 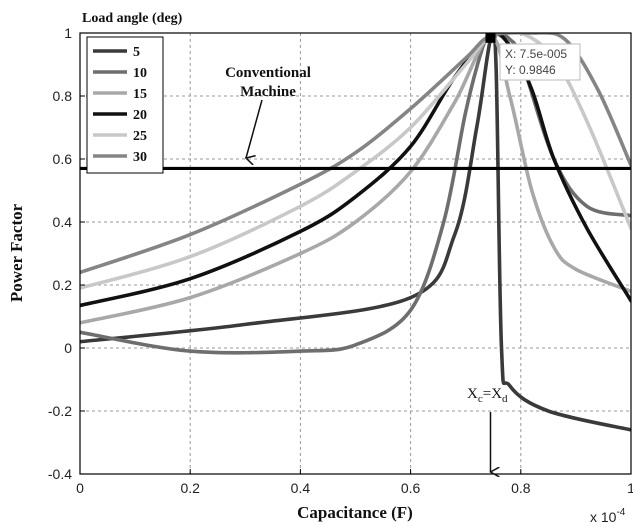 I want to click on eq-sign: =, so click(x=487, y=394).